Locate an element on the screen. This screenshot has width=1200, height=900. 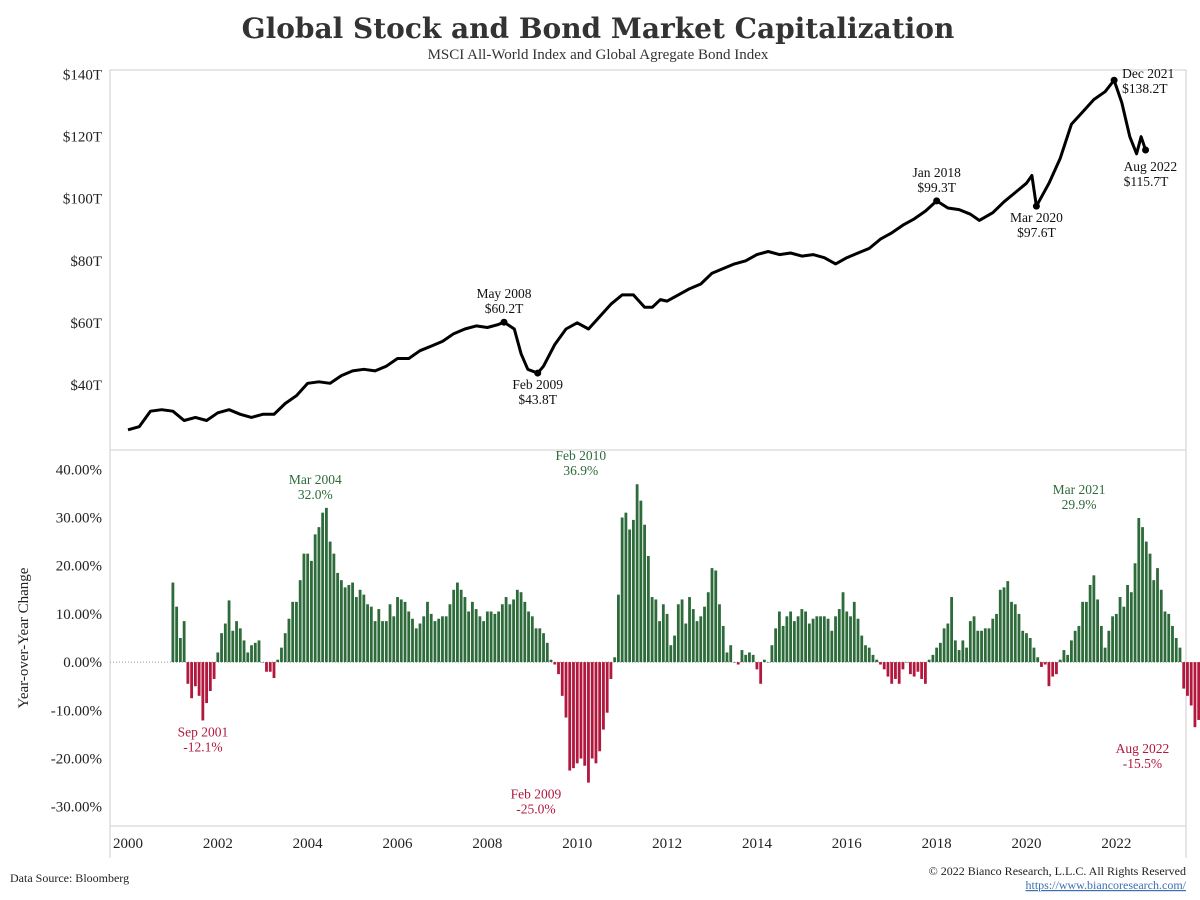
annotation-date: Mar 2020 is located at coordinates (1036, 217).